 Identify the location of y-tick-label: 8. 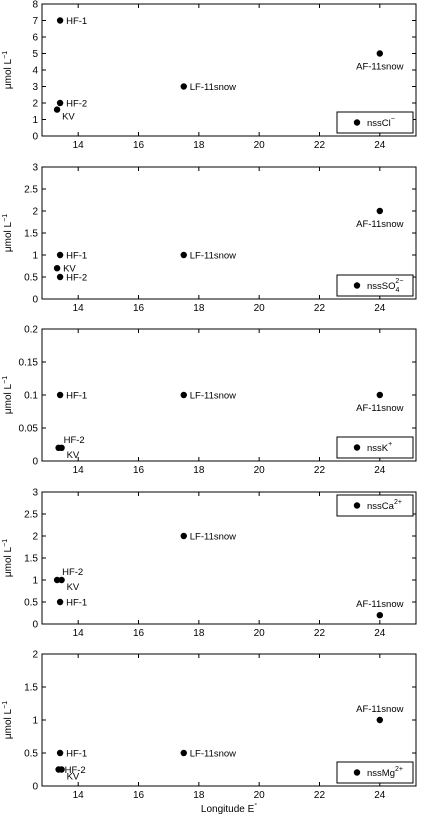
(35, 5).